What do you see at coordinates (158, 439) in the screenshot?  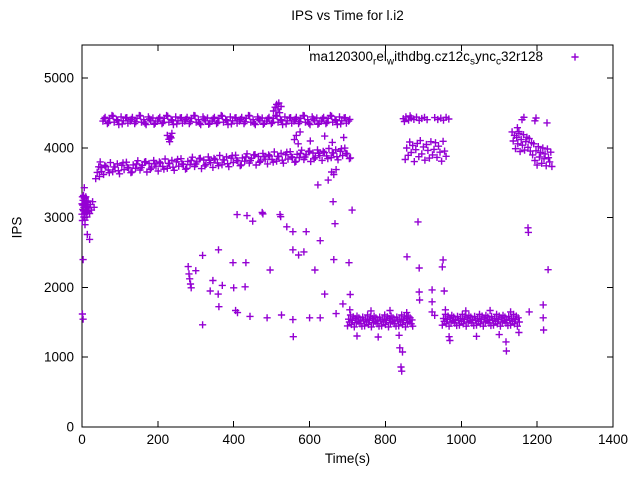 I see `x-tick-label: 200` at bounding box center [158, 439].